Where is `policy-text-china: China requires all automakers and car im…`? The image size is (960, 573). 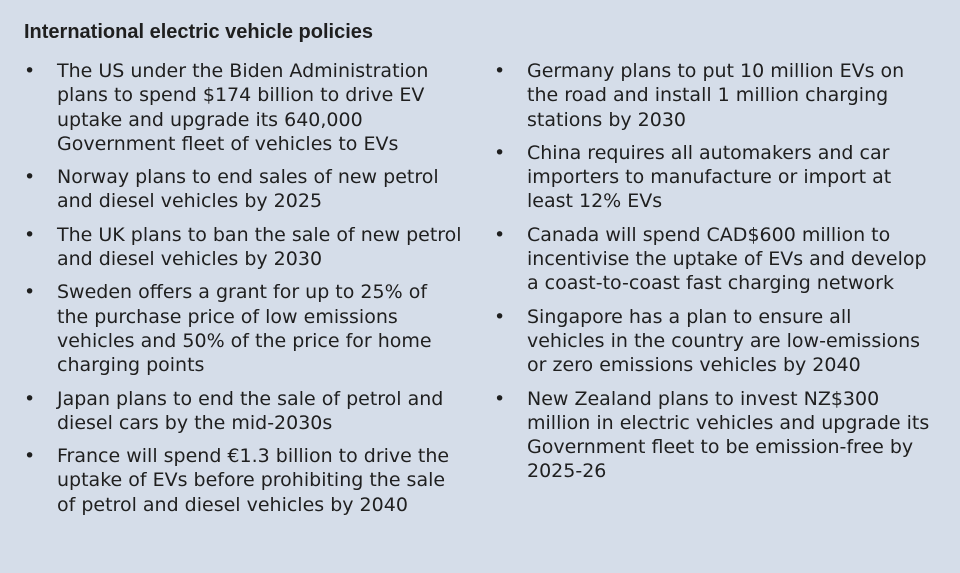
policy-text-china: China requires all automakers and car im… is located at coordinates (709, 177).